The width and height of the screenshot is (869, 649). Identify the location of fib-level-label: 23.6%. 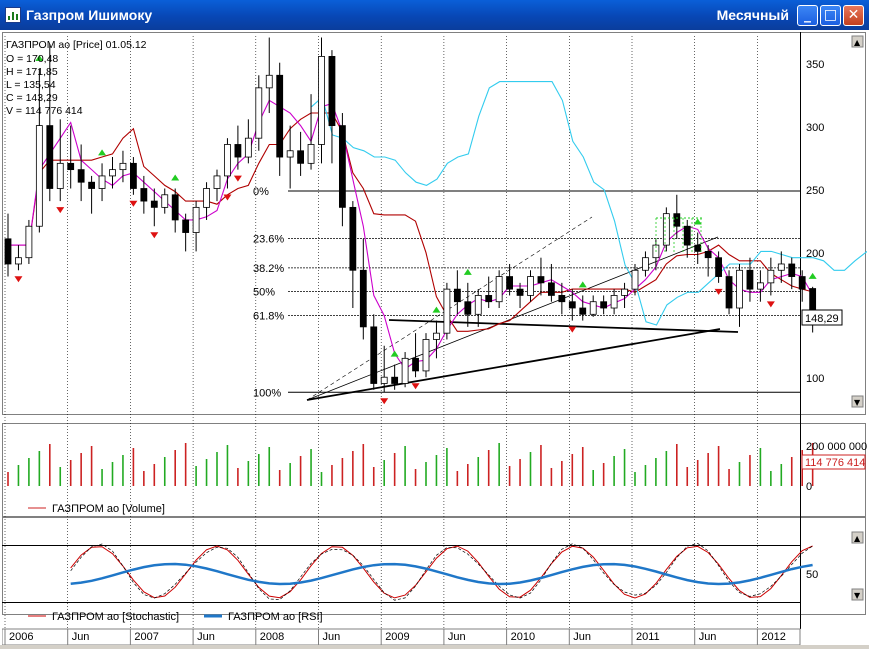
(268, 240).